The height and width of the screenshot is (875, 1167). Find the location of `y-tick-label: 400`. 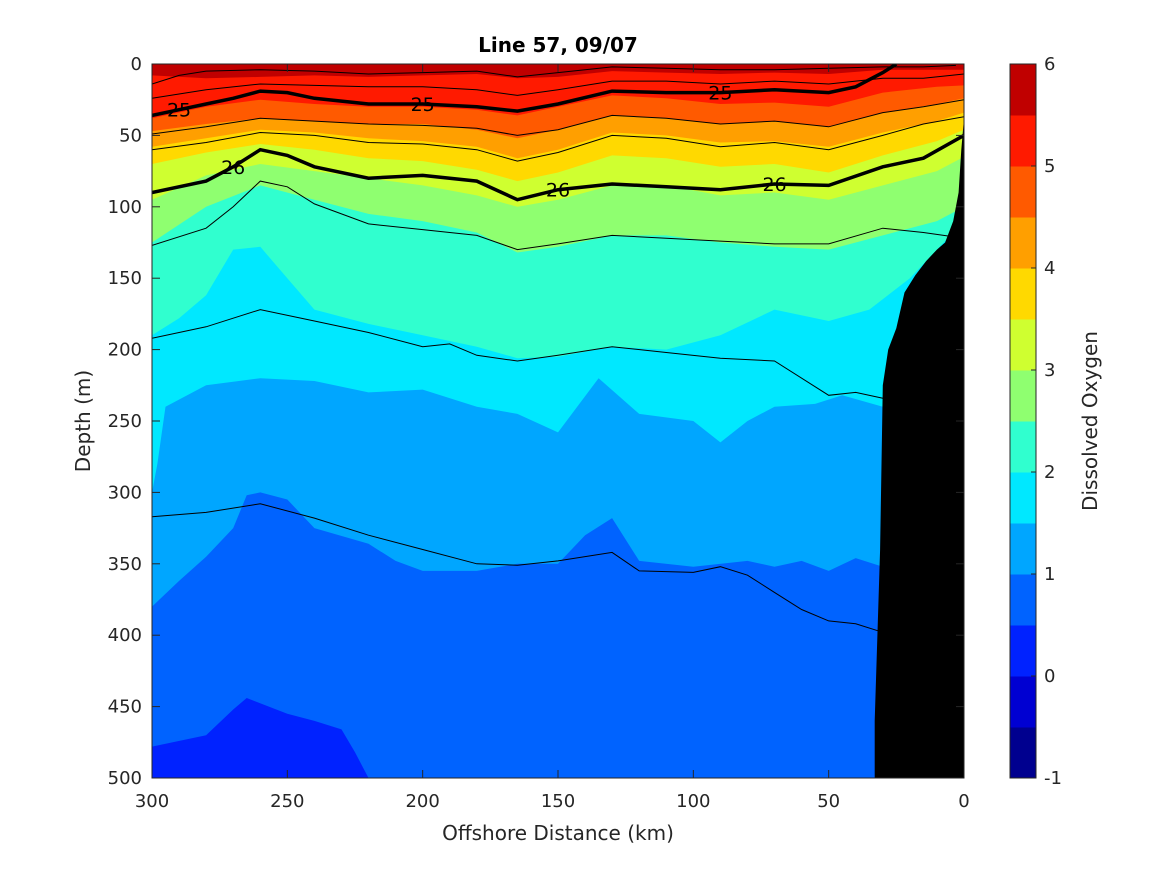

y-tick-label: 400 is located at coordinates (125, 635).